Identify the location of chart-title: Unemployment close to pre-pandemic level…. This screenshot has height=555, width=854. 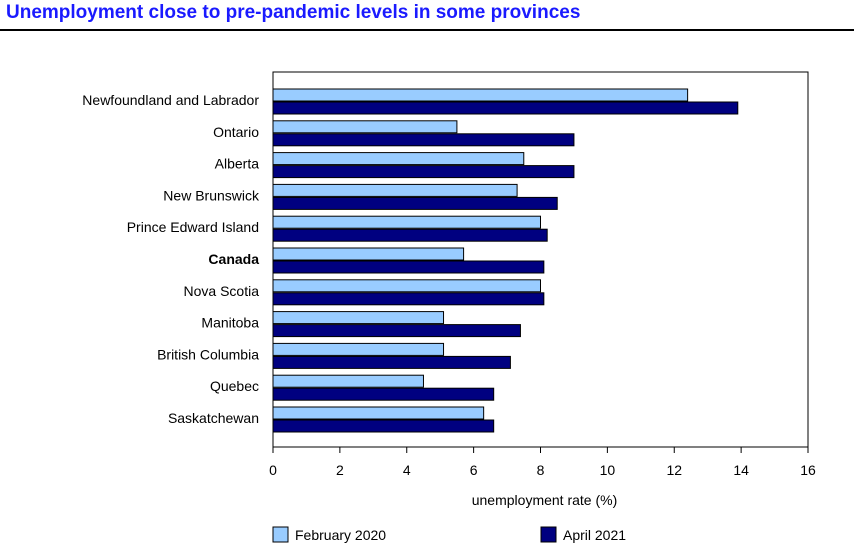
(293, 12).